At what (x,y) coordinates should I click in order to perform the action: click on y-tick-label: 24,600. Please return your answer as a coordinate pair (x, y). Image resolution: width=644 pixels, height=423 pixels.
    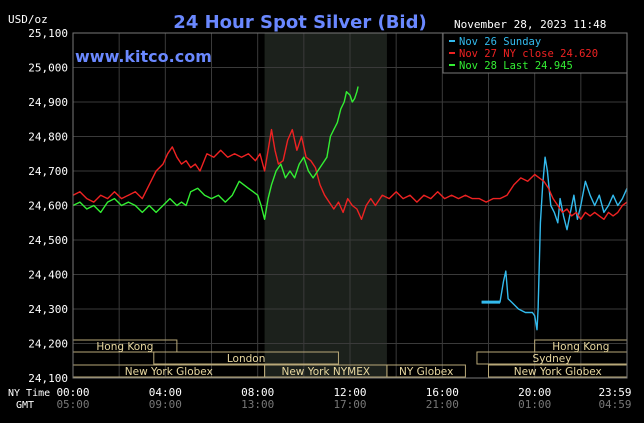
    Looking at the image, I should click on (48, 206).